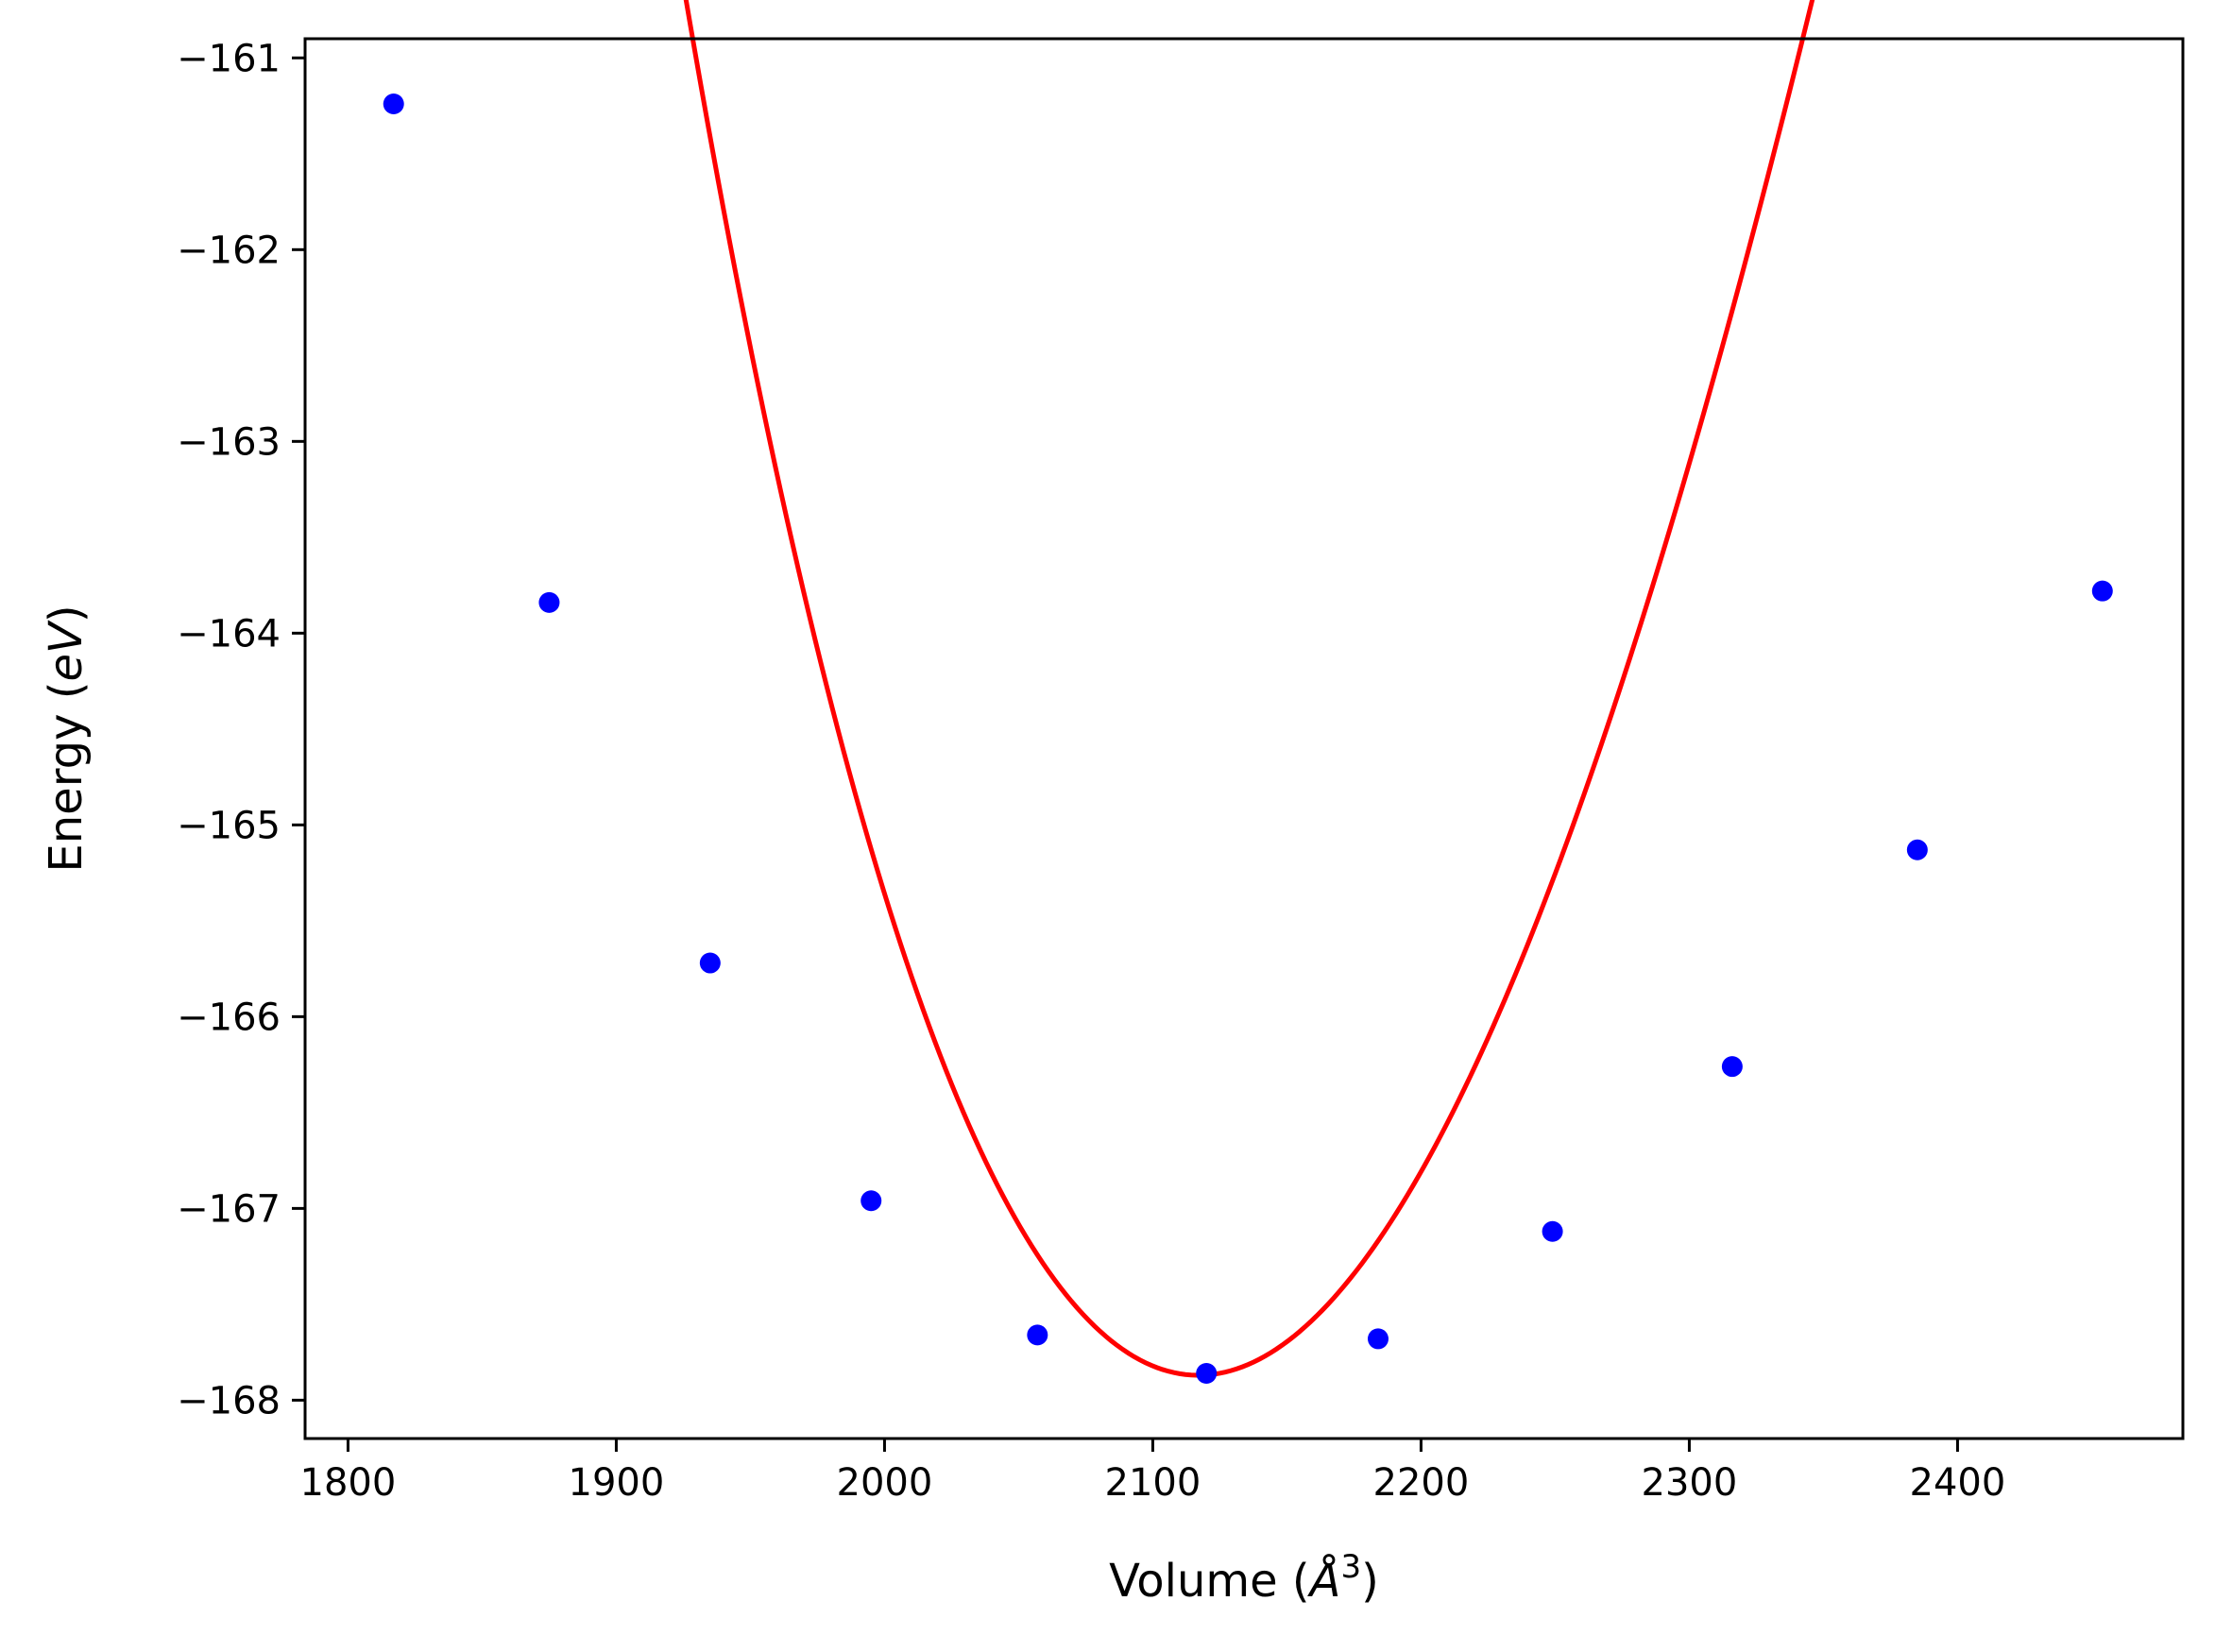  What do you see at coordinates (1690, 1483) in the screenshot?
I see `x-tick-label: 2300` at bounding box center [1690, 1483].